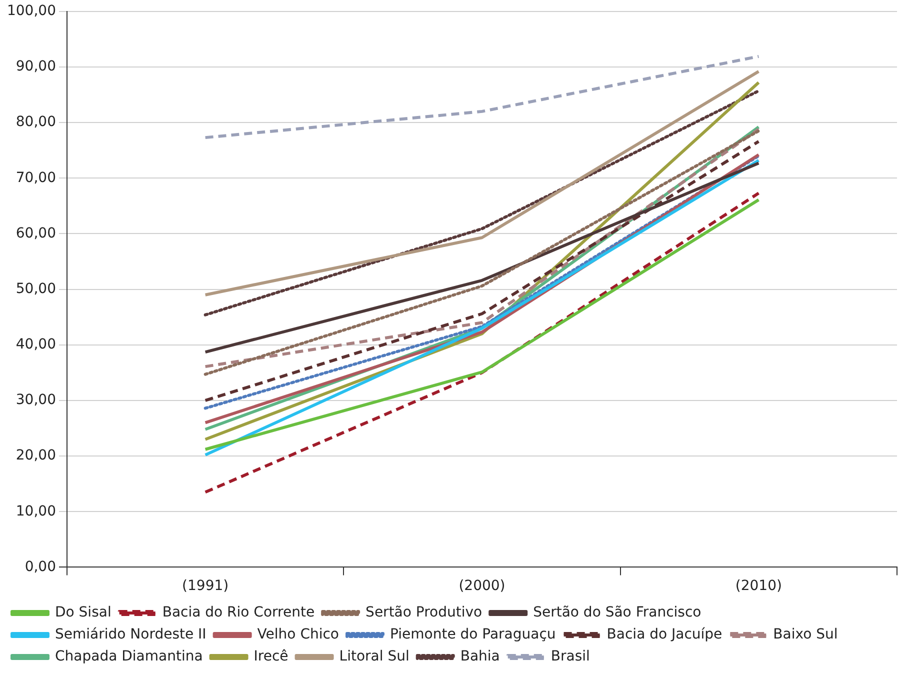  I want to click on y-tick-label: 50,00, so click(36, 288).